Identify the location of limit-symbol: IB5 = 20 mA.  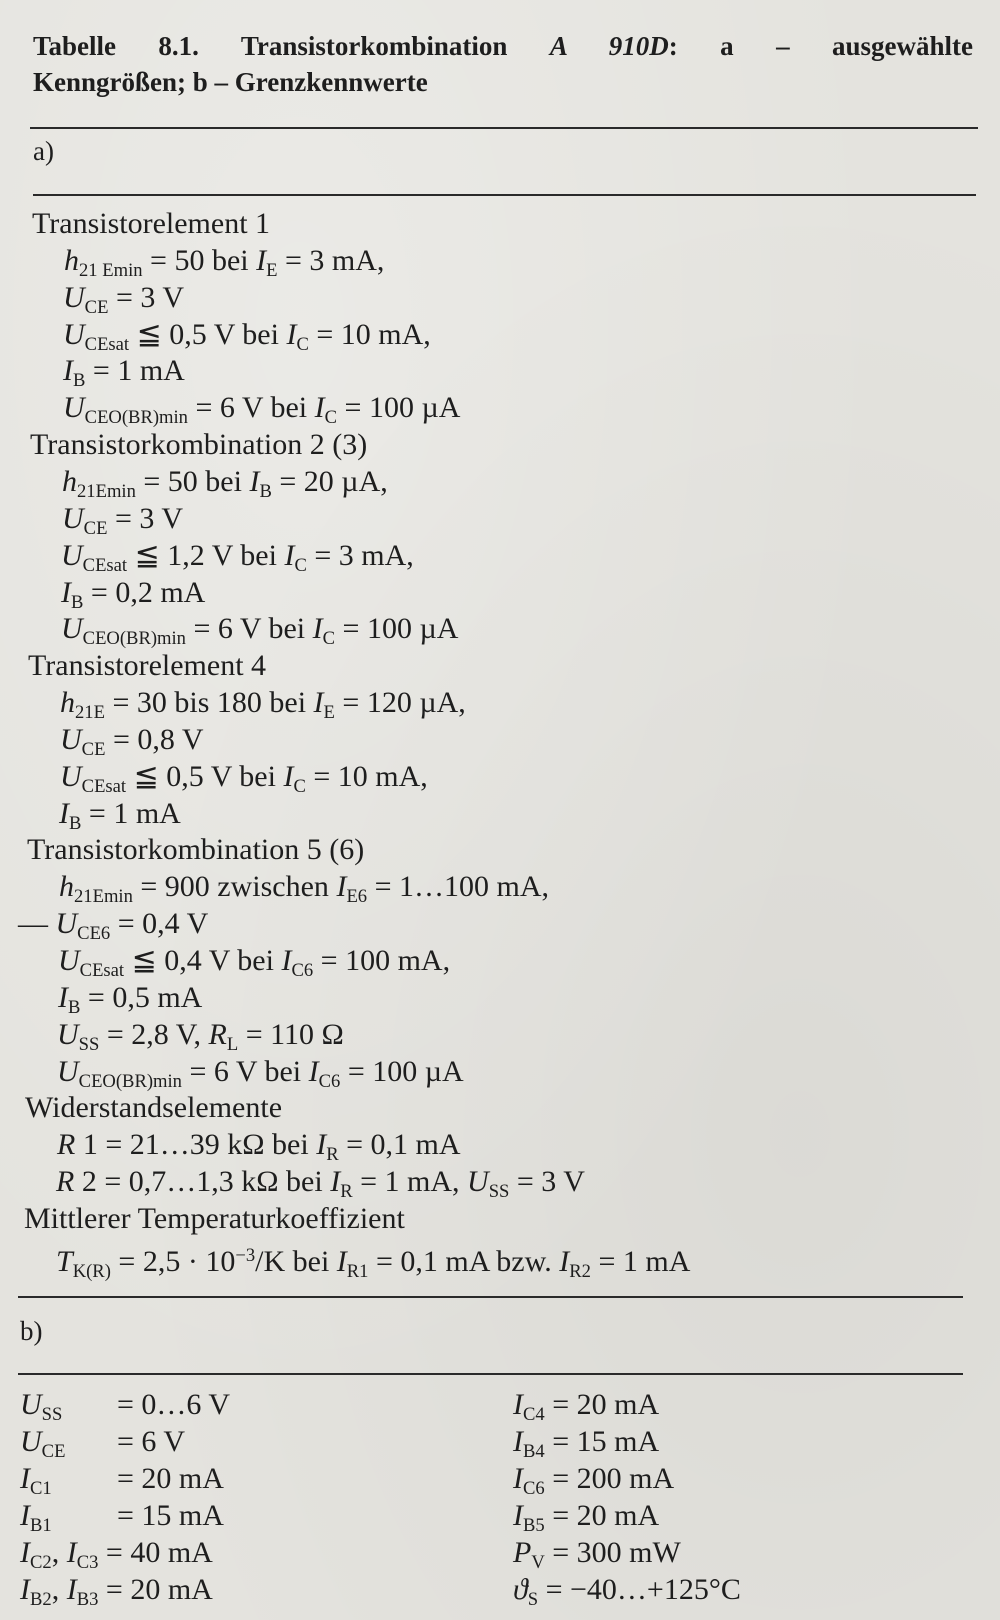
(586, 1520).